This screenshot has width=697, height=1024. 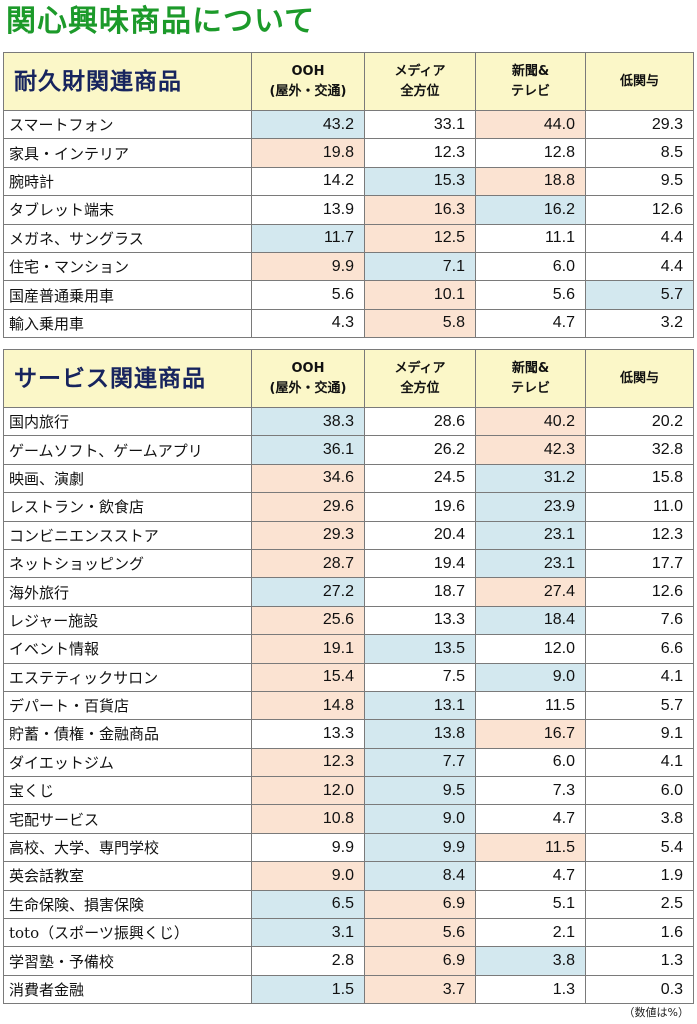 What do you see at coordinates (308, 620) in the screenshot?
I see `ooh-value: 25.6` at bounding box center [308, 620].